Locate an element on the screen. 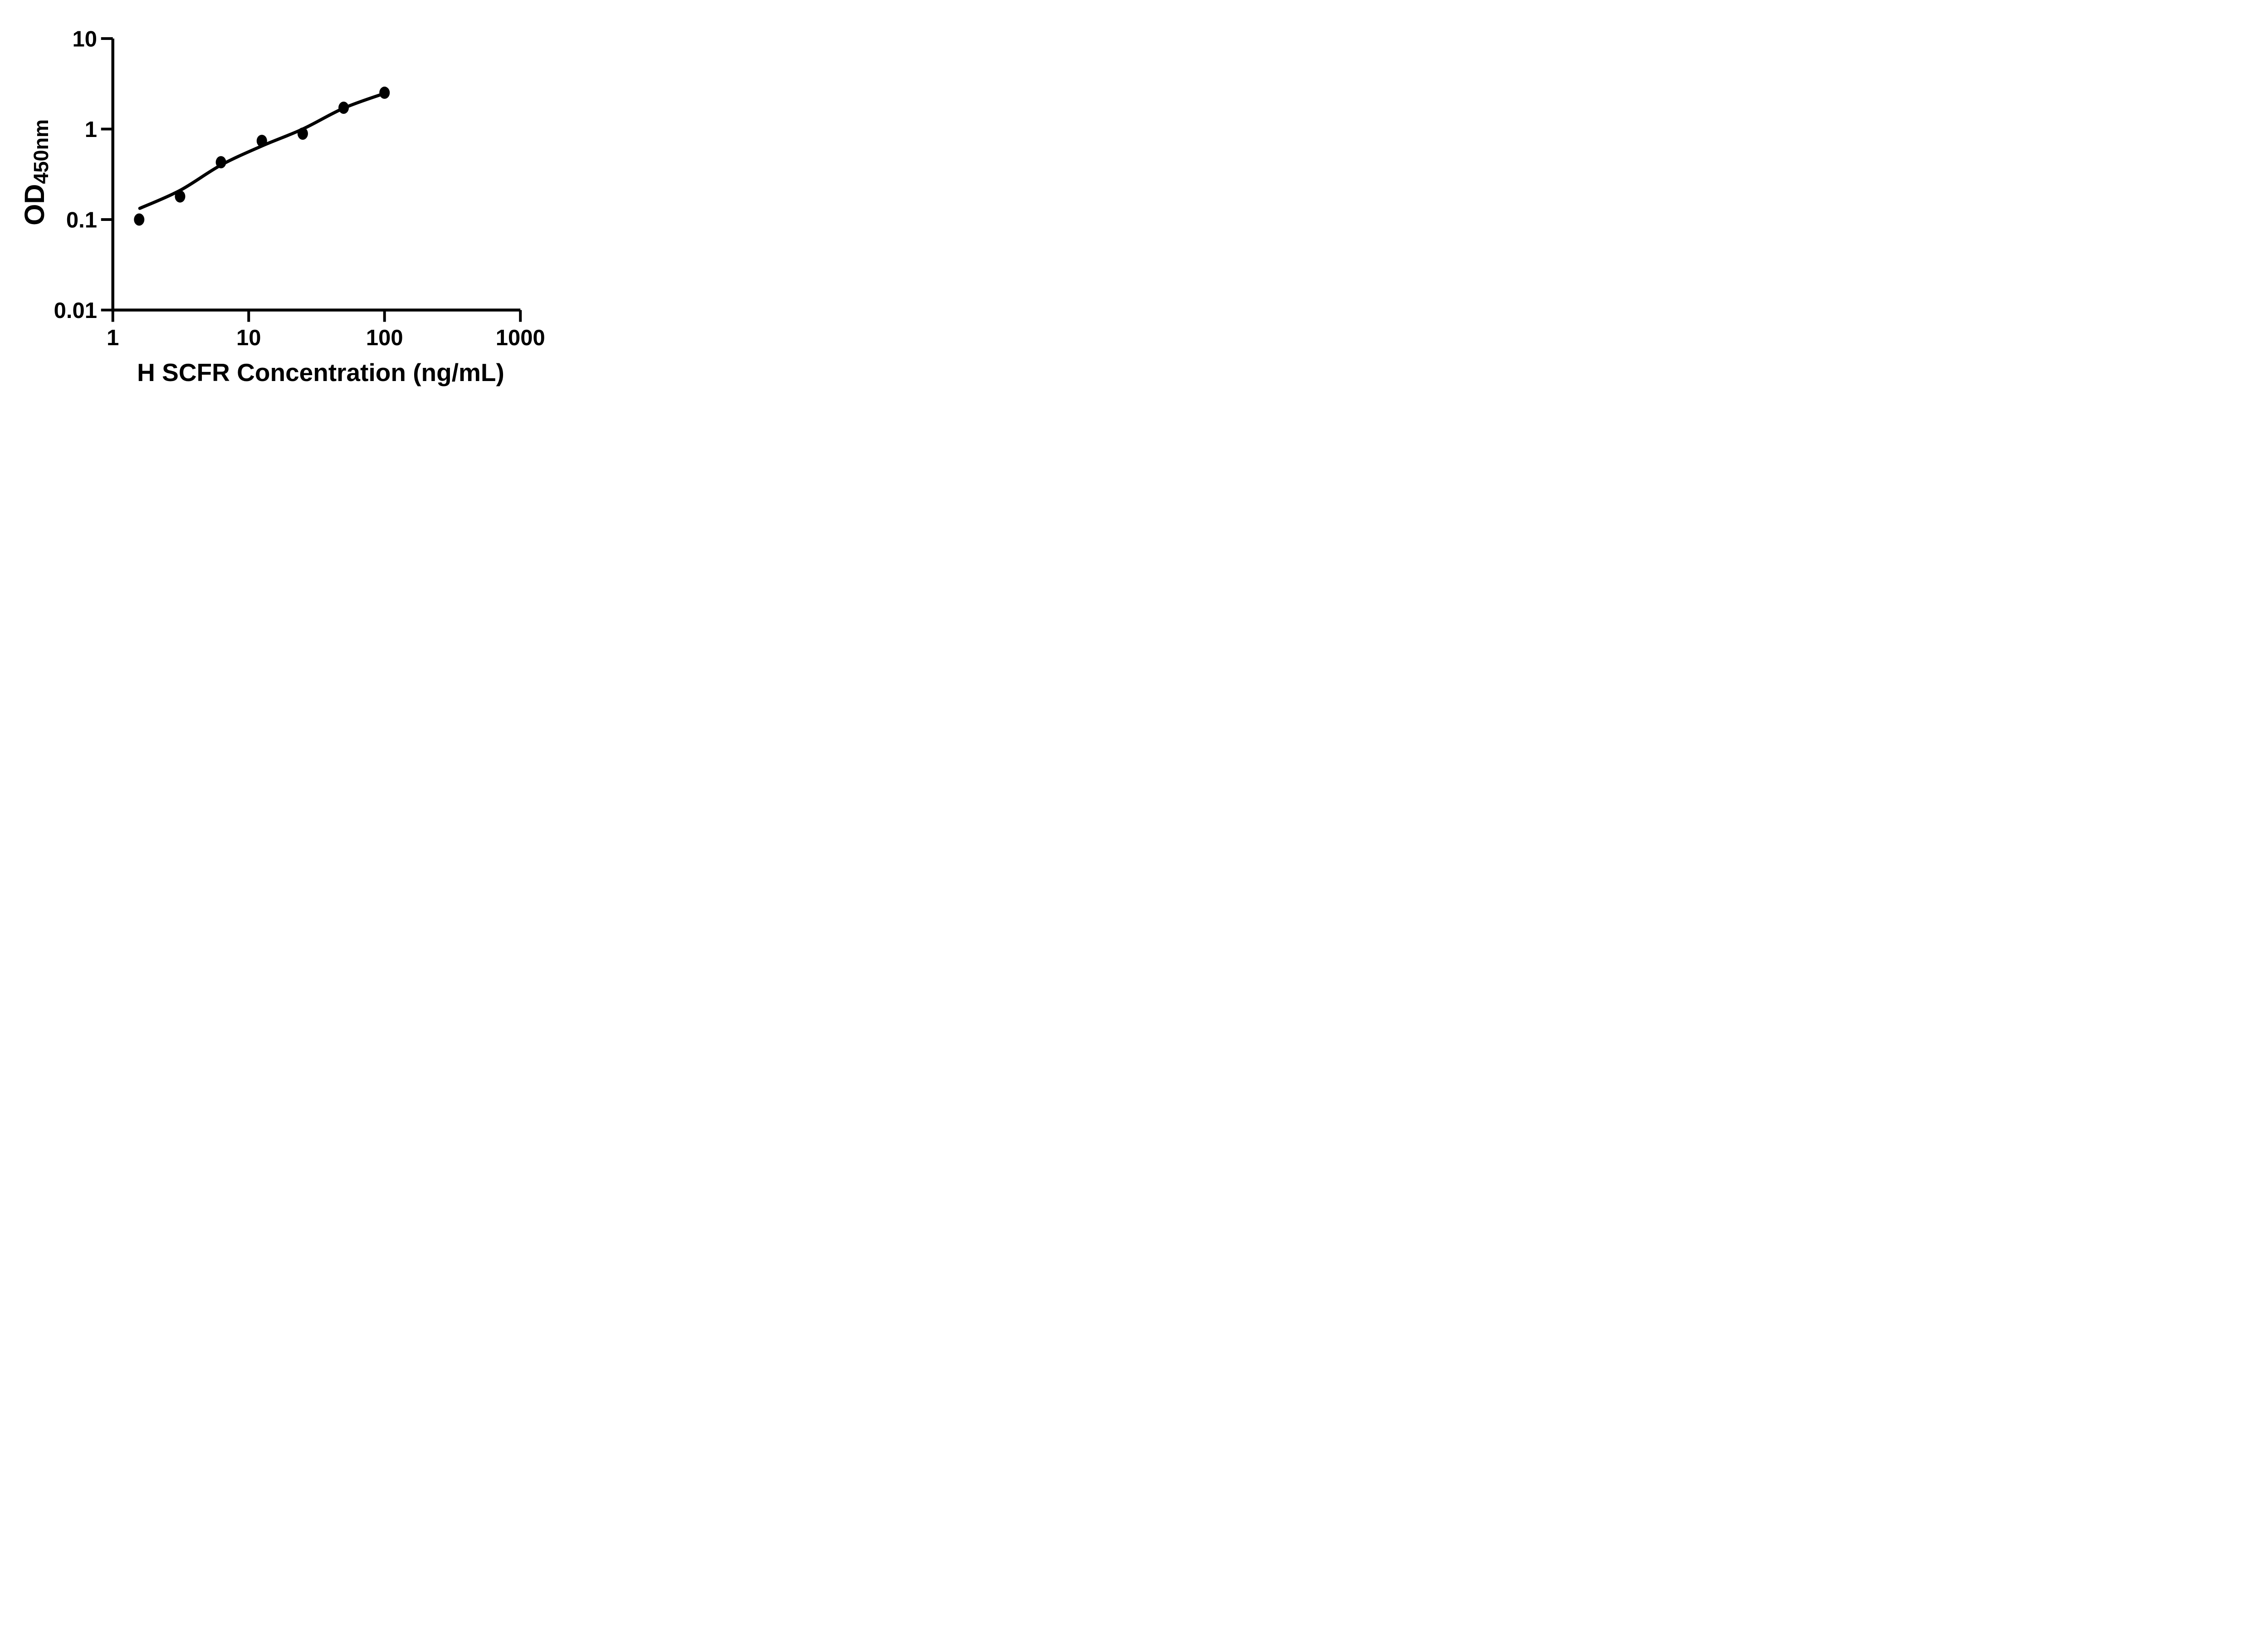 This screenshot has width=2268, height=1633. y-tick-label: 1 is located at coordinates (91, 129).